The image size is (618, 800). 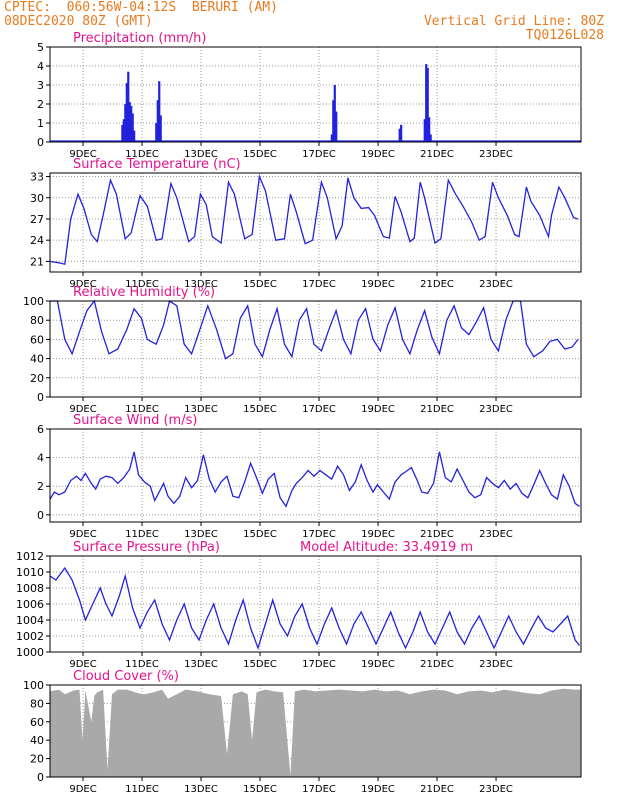 I want to click on ytick-label-precip-5: 5, so click(x=40, y=47).